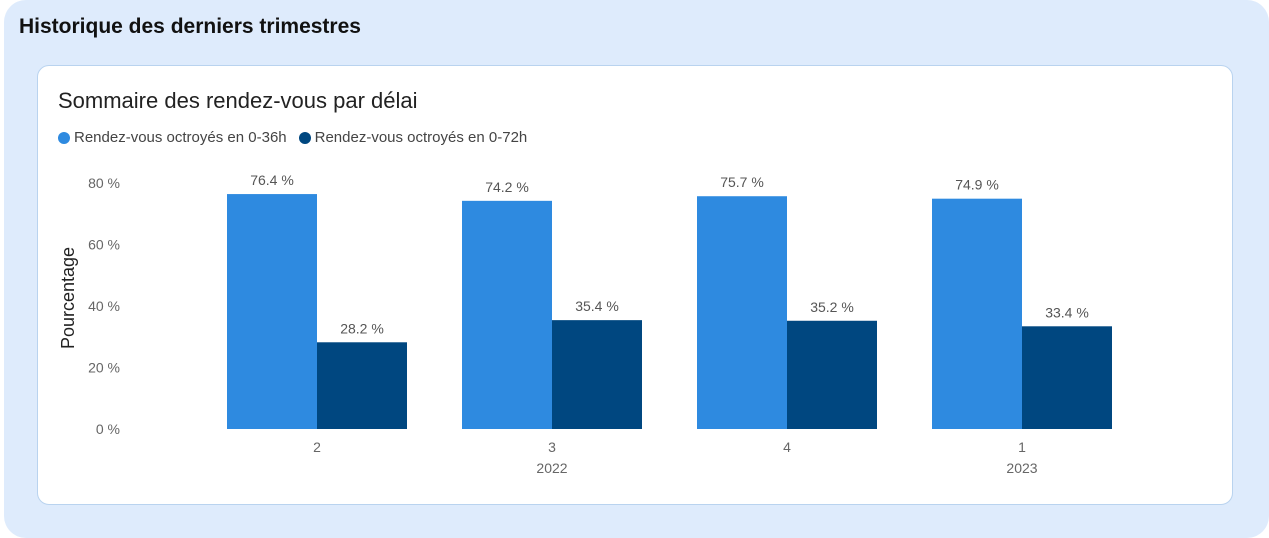 The width and height of the screenshot is (1269, 538). Describe the element at coordinates (1067, 312) in the screenshot. I see `data-label: 33.4 %` at that location.